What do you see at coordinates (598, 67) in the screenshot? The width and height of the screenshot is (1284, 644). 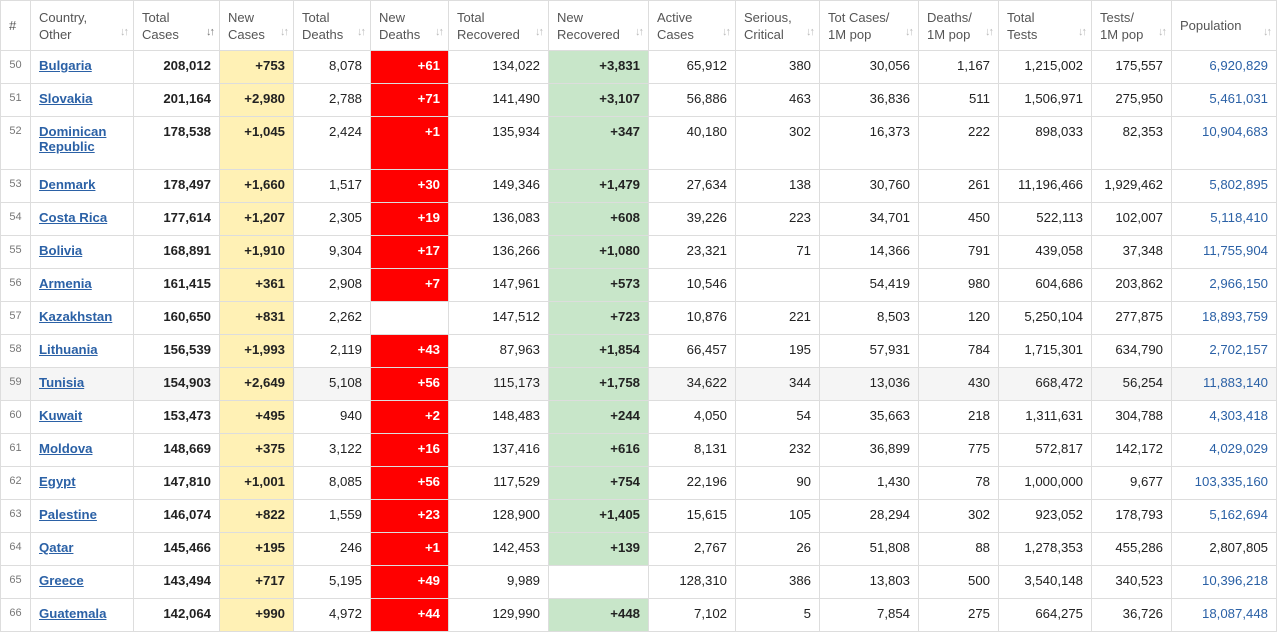 I see `cell-new-recovered: +3,831` at bounding box center [598, 67].